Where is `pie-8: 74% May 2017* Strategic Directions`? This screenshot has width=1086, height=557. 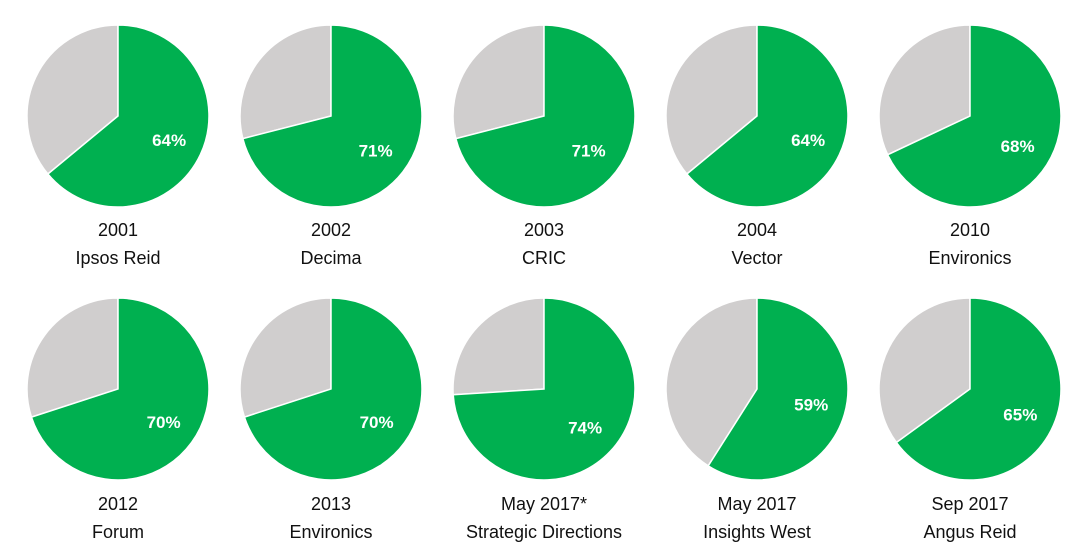
pie-8: 74% May 2017* Strategic Directions is located at coordinates (544, 419).